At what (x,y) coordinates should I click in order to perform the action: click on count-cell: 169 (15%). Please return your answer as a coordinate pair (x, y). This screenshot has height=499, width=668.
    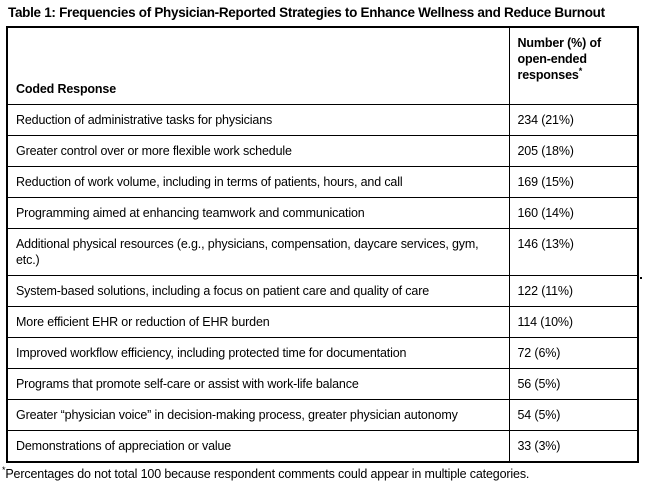
    Looking at the image, I should click on (573, 182).